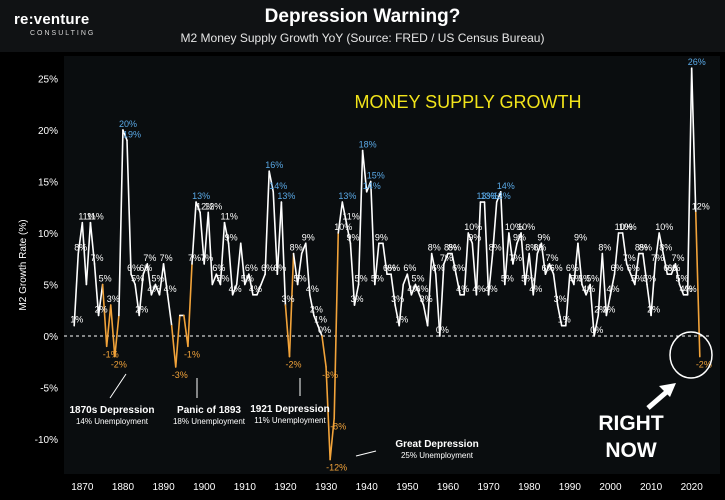 This screenshot has height=500, width=725. Describe the element at coordinates (357, 299) in the screenshot. I see `data-label: 3%` at that location.